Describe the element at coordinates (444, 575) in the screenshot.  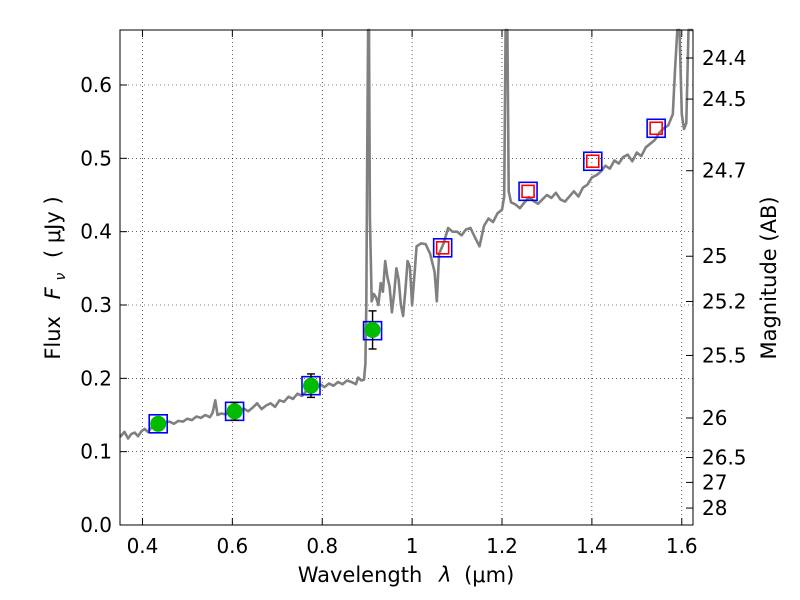
I see `x-axis-label-symbol: λ` at that location.